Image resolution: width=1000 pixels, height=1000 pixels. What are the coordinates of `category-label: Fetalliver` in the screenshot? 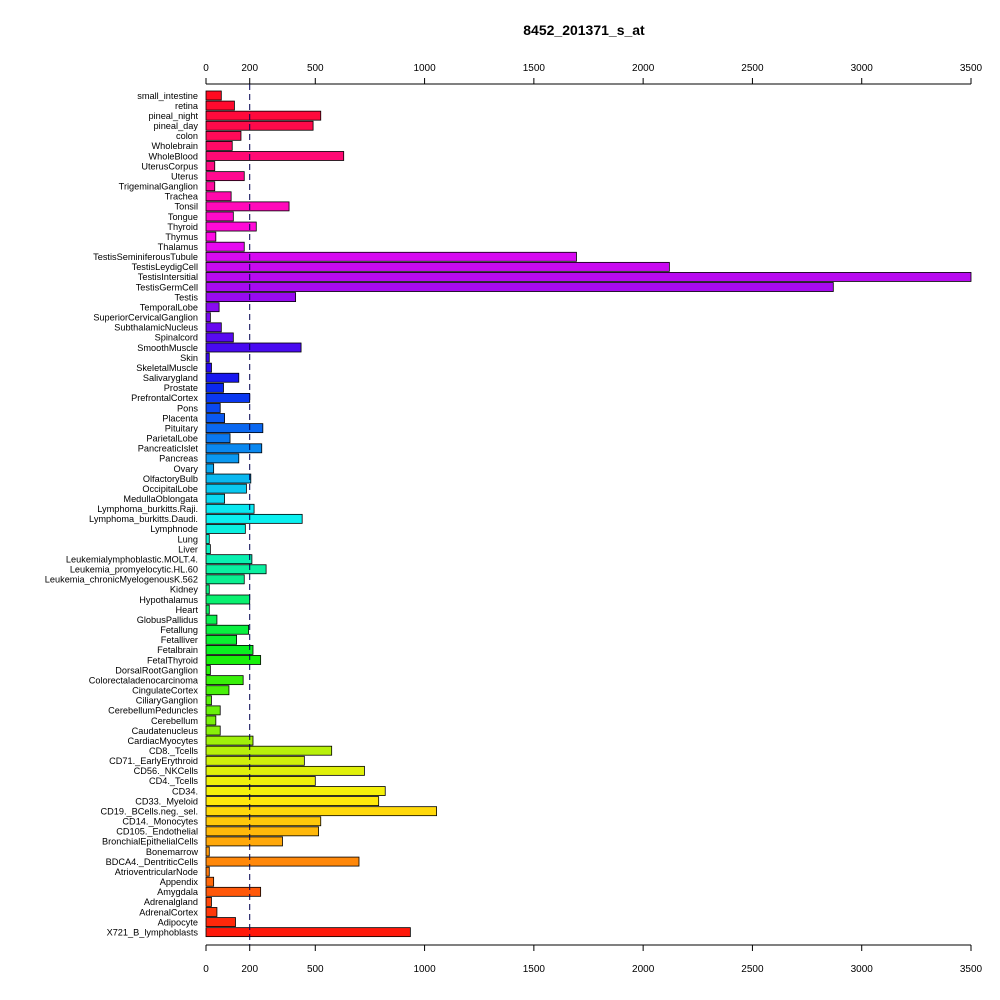 It's located at (179, 640).